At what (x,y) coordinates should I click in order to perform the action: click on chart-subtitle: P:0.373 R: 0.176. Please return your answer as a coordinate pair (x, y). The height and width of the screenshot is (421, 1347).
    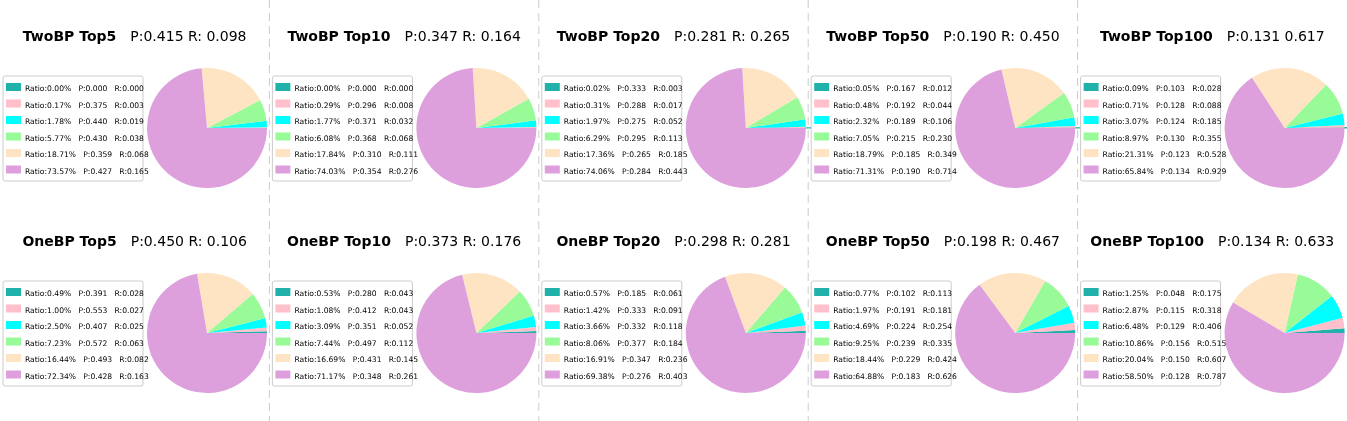
    Looking at the image, I should click on (463, 241).